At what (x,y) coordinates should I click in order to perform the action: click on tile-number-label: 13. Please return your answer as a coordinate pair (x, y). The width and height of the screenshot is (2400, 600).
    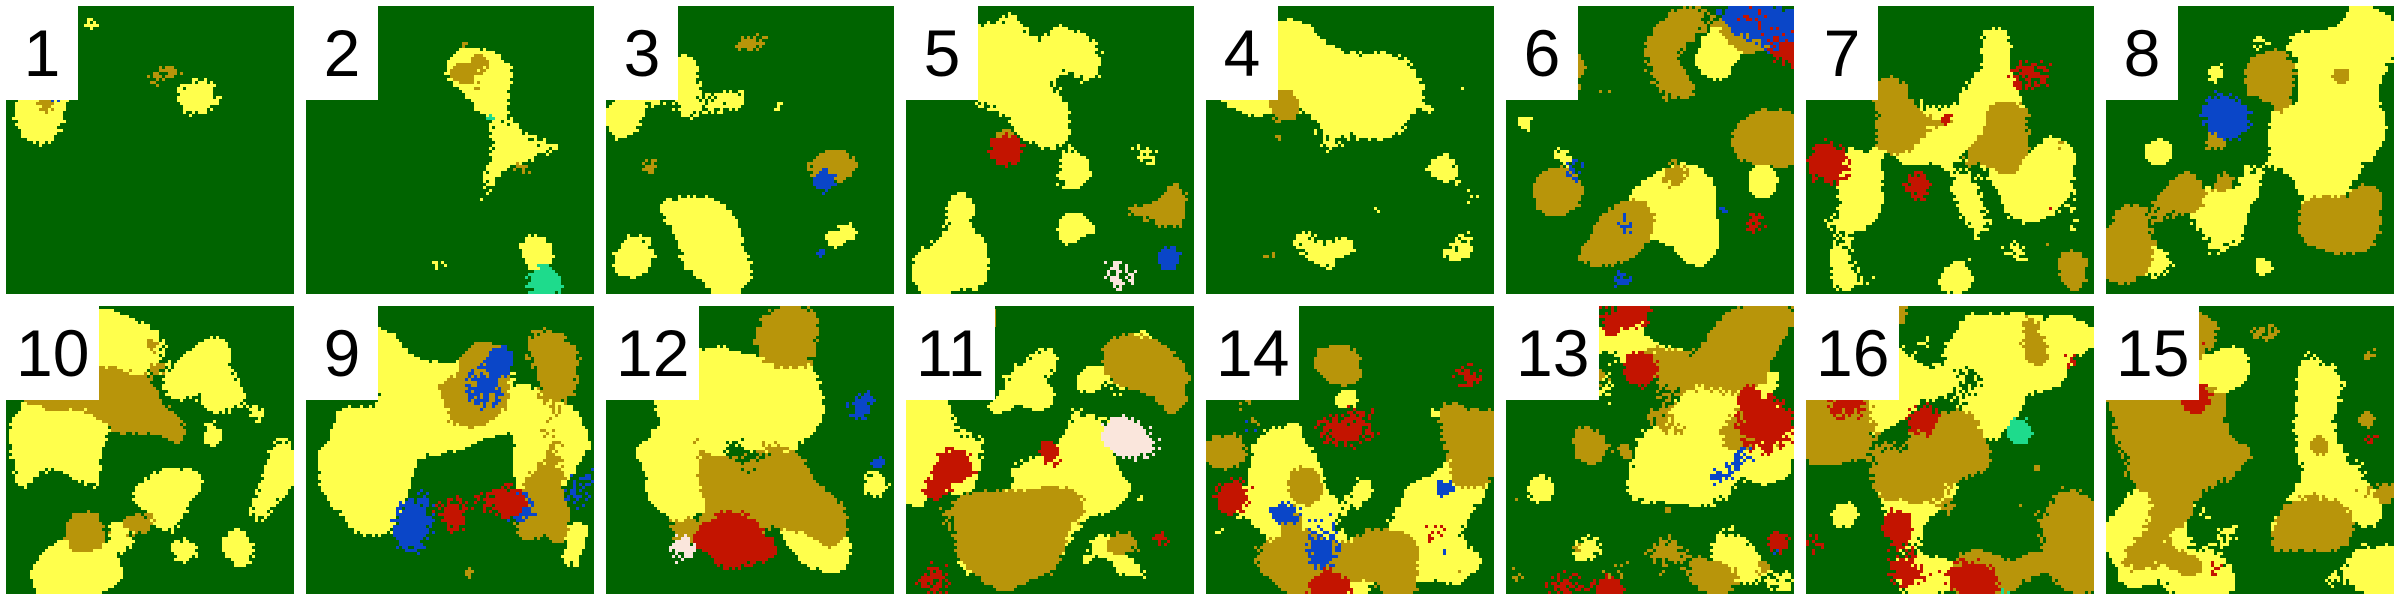
    Looking at the image, I should click on (1553, 353).